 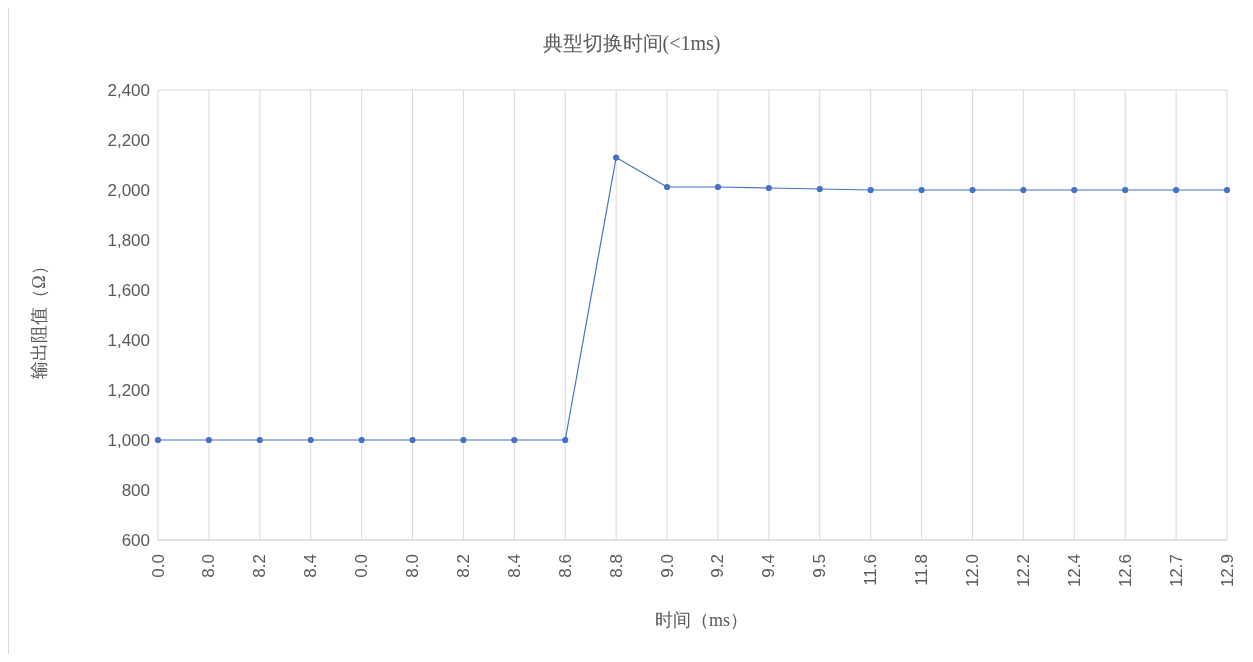 What do you see at coordinates (769, 566) in the screenshot?
I see `x-tick-label: 9.4` at bounding box center [769, 566].